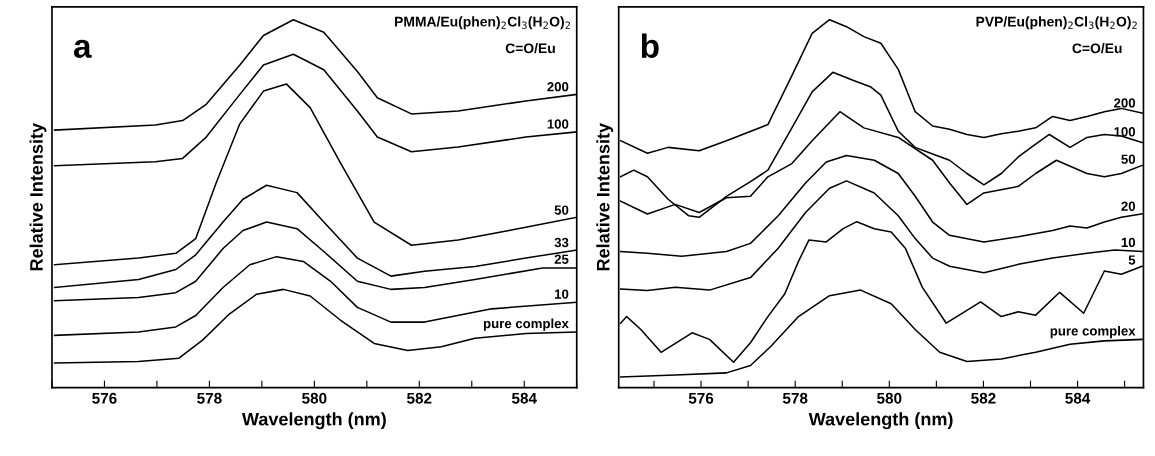 Image resolution: width=1155 pixels, height=456 pixels. I want to click on chart-title: a, so click(82, 48).